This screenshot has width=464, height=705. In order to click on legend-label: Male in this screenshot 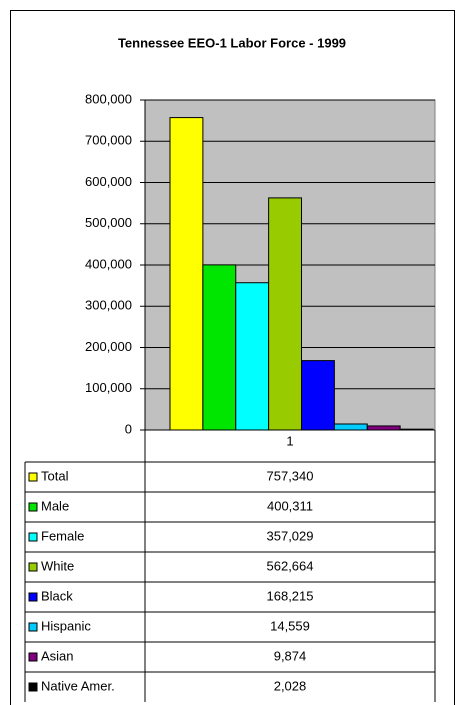, I will do `click(55, 505)`.